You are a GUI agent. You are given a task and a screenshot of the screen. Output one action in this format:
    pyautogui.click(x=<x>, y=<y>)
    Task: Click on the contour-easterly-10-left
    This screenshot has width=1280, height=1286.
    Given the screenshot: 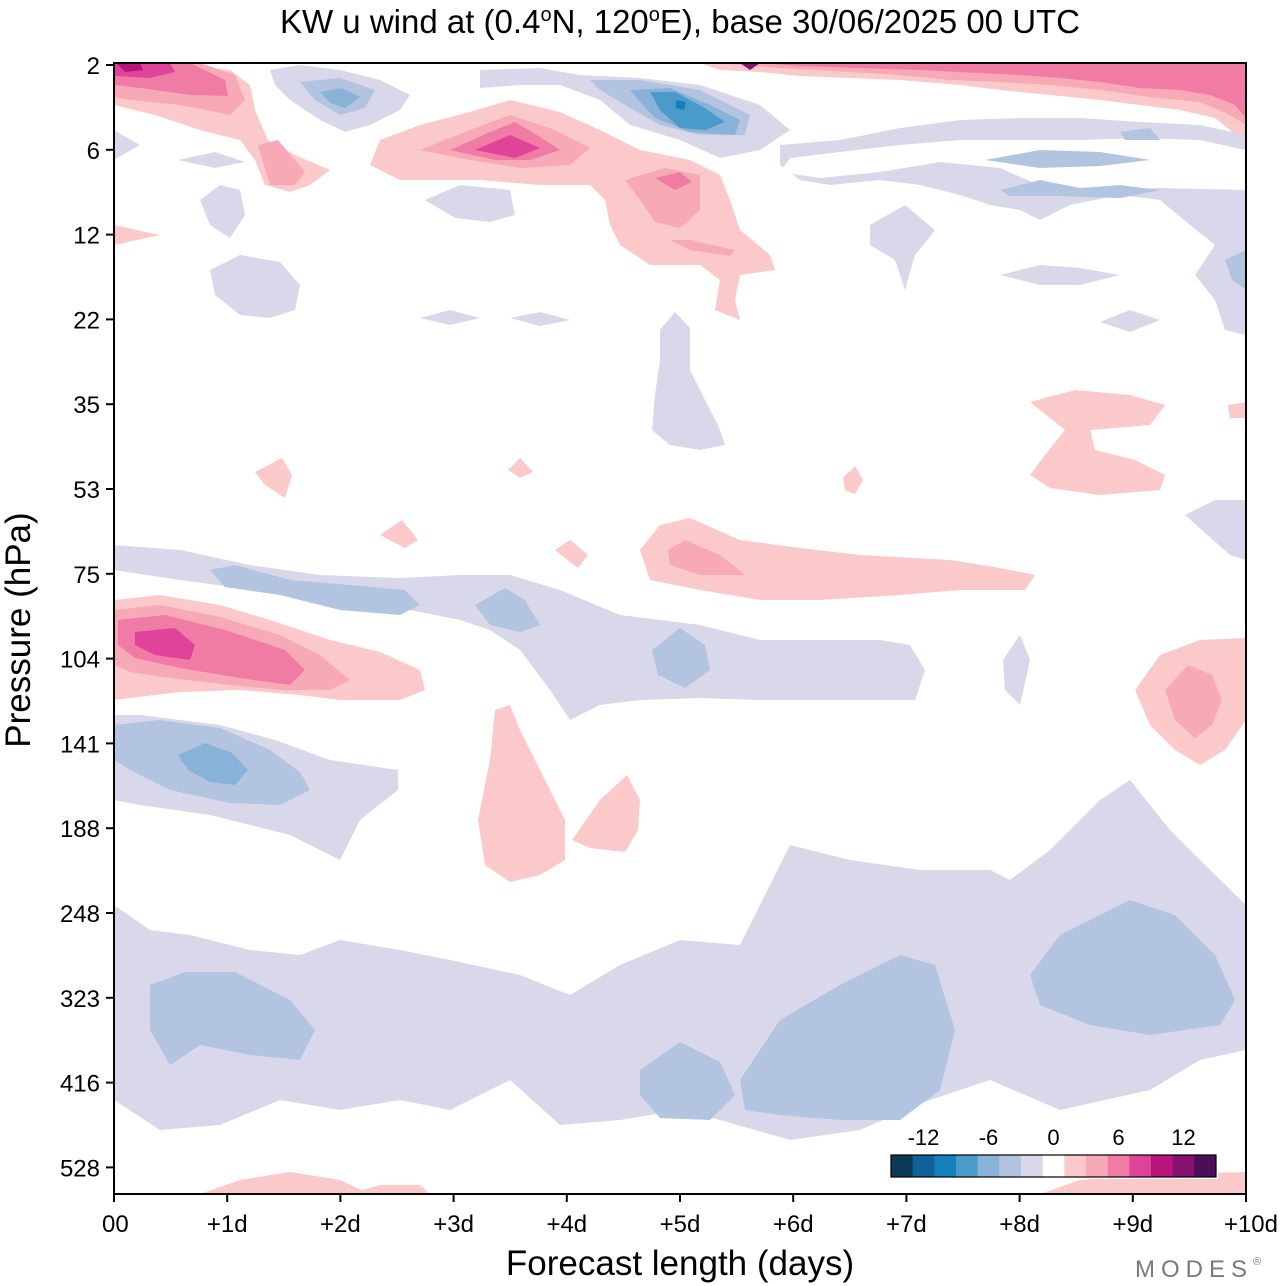 What is the action you would take?
    pyautogui.click(x=222, y=211)
    